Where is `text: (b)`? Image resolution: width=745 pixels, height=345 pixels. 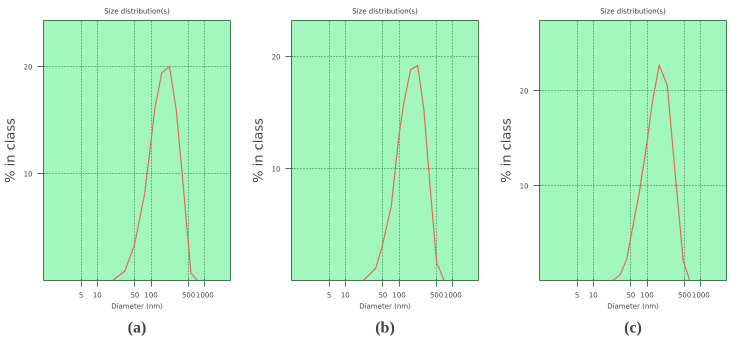
text: (b) is located at coordinates (385, 328).